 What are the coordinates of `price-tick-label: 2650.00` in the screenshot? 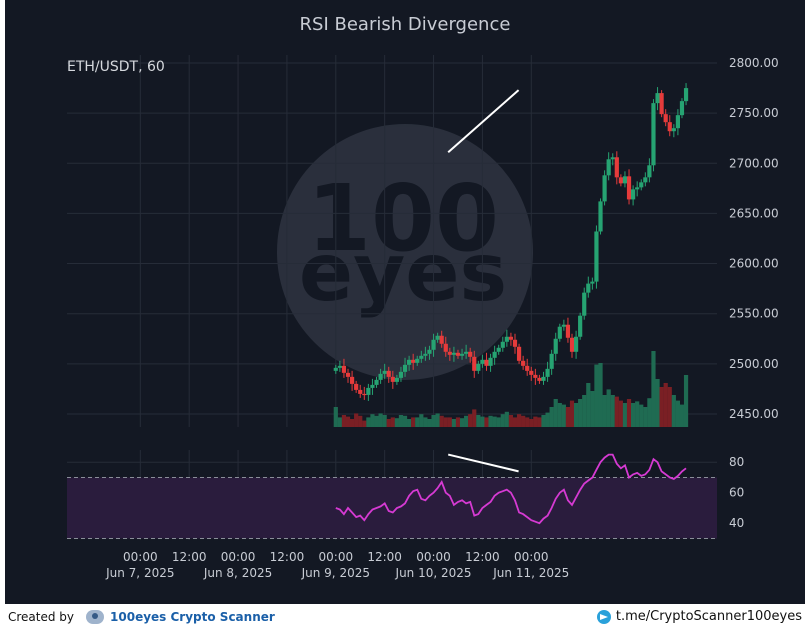 It's located at (754, 213).